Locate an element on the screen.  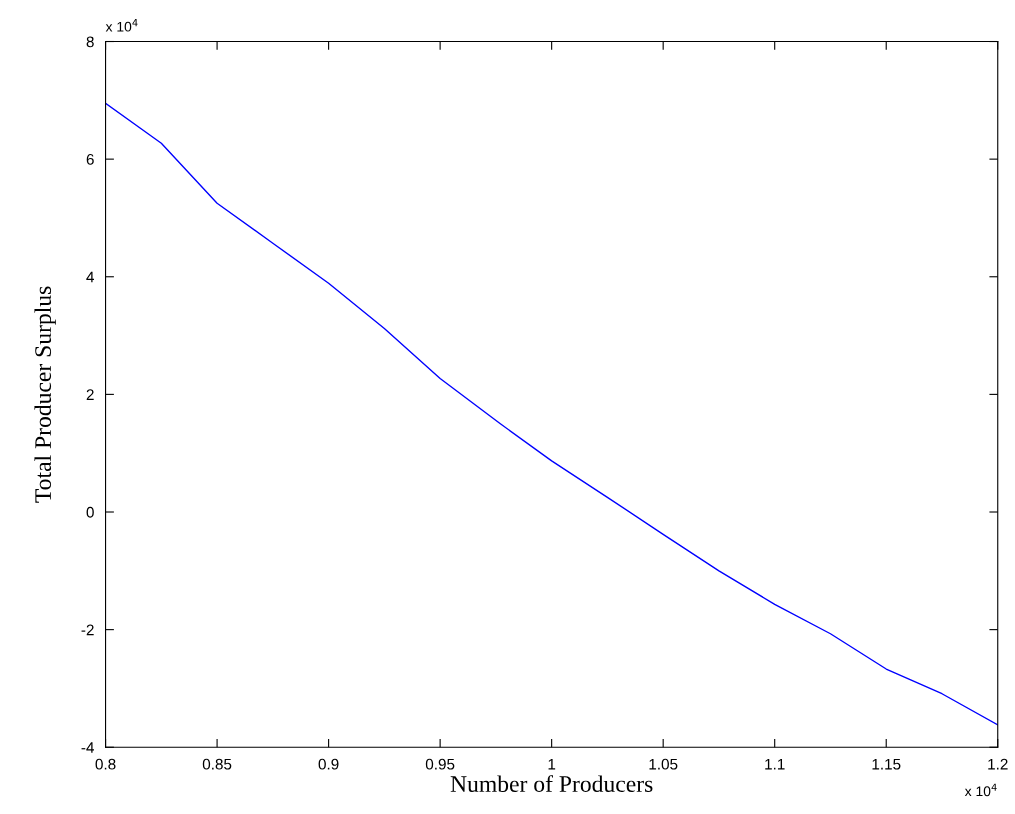
x-tick-label: 0.85 is located at coordinates (217, 764).